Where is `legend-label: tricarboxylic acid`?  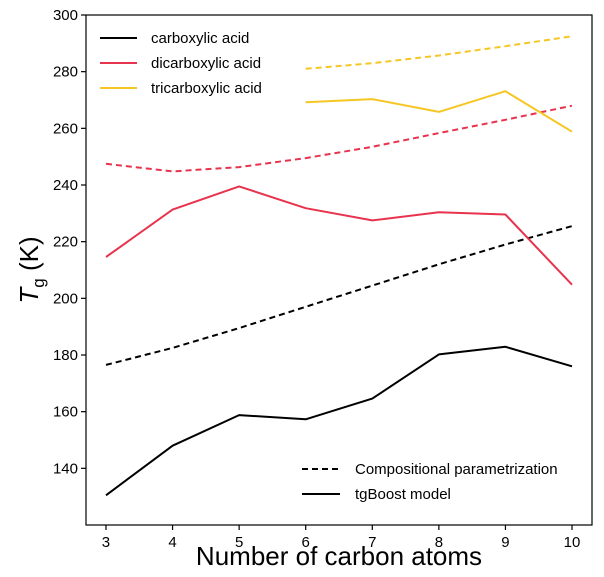
legend-label: tricarboxylic acid is located at coordinates (206, 88).